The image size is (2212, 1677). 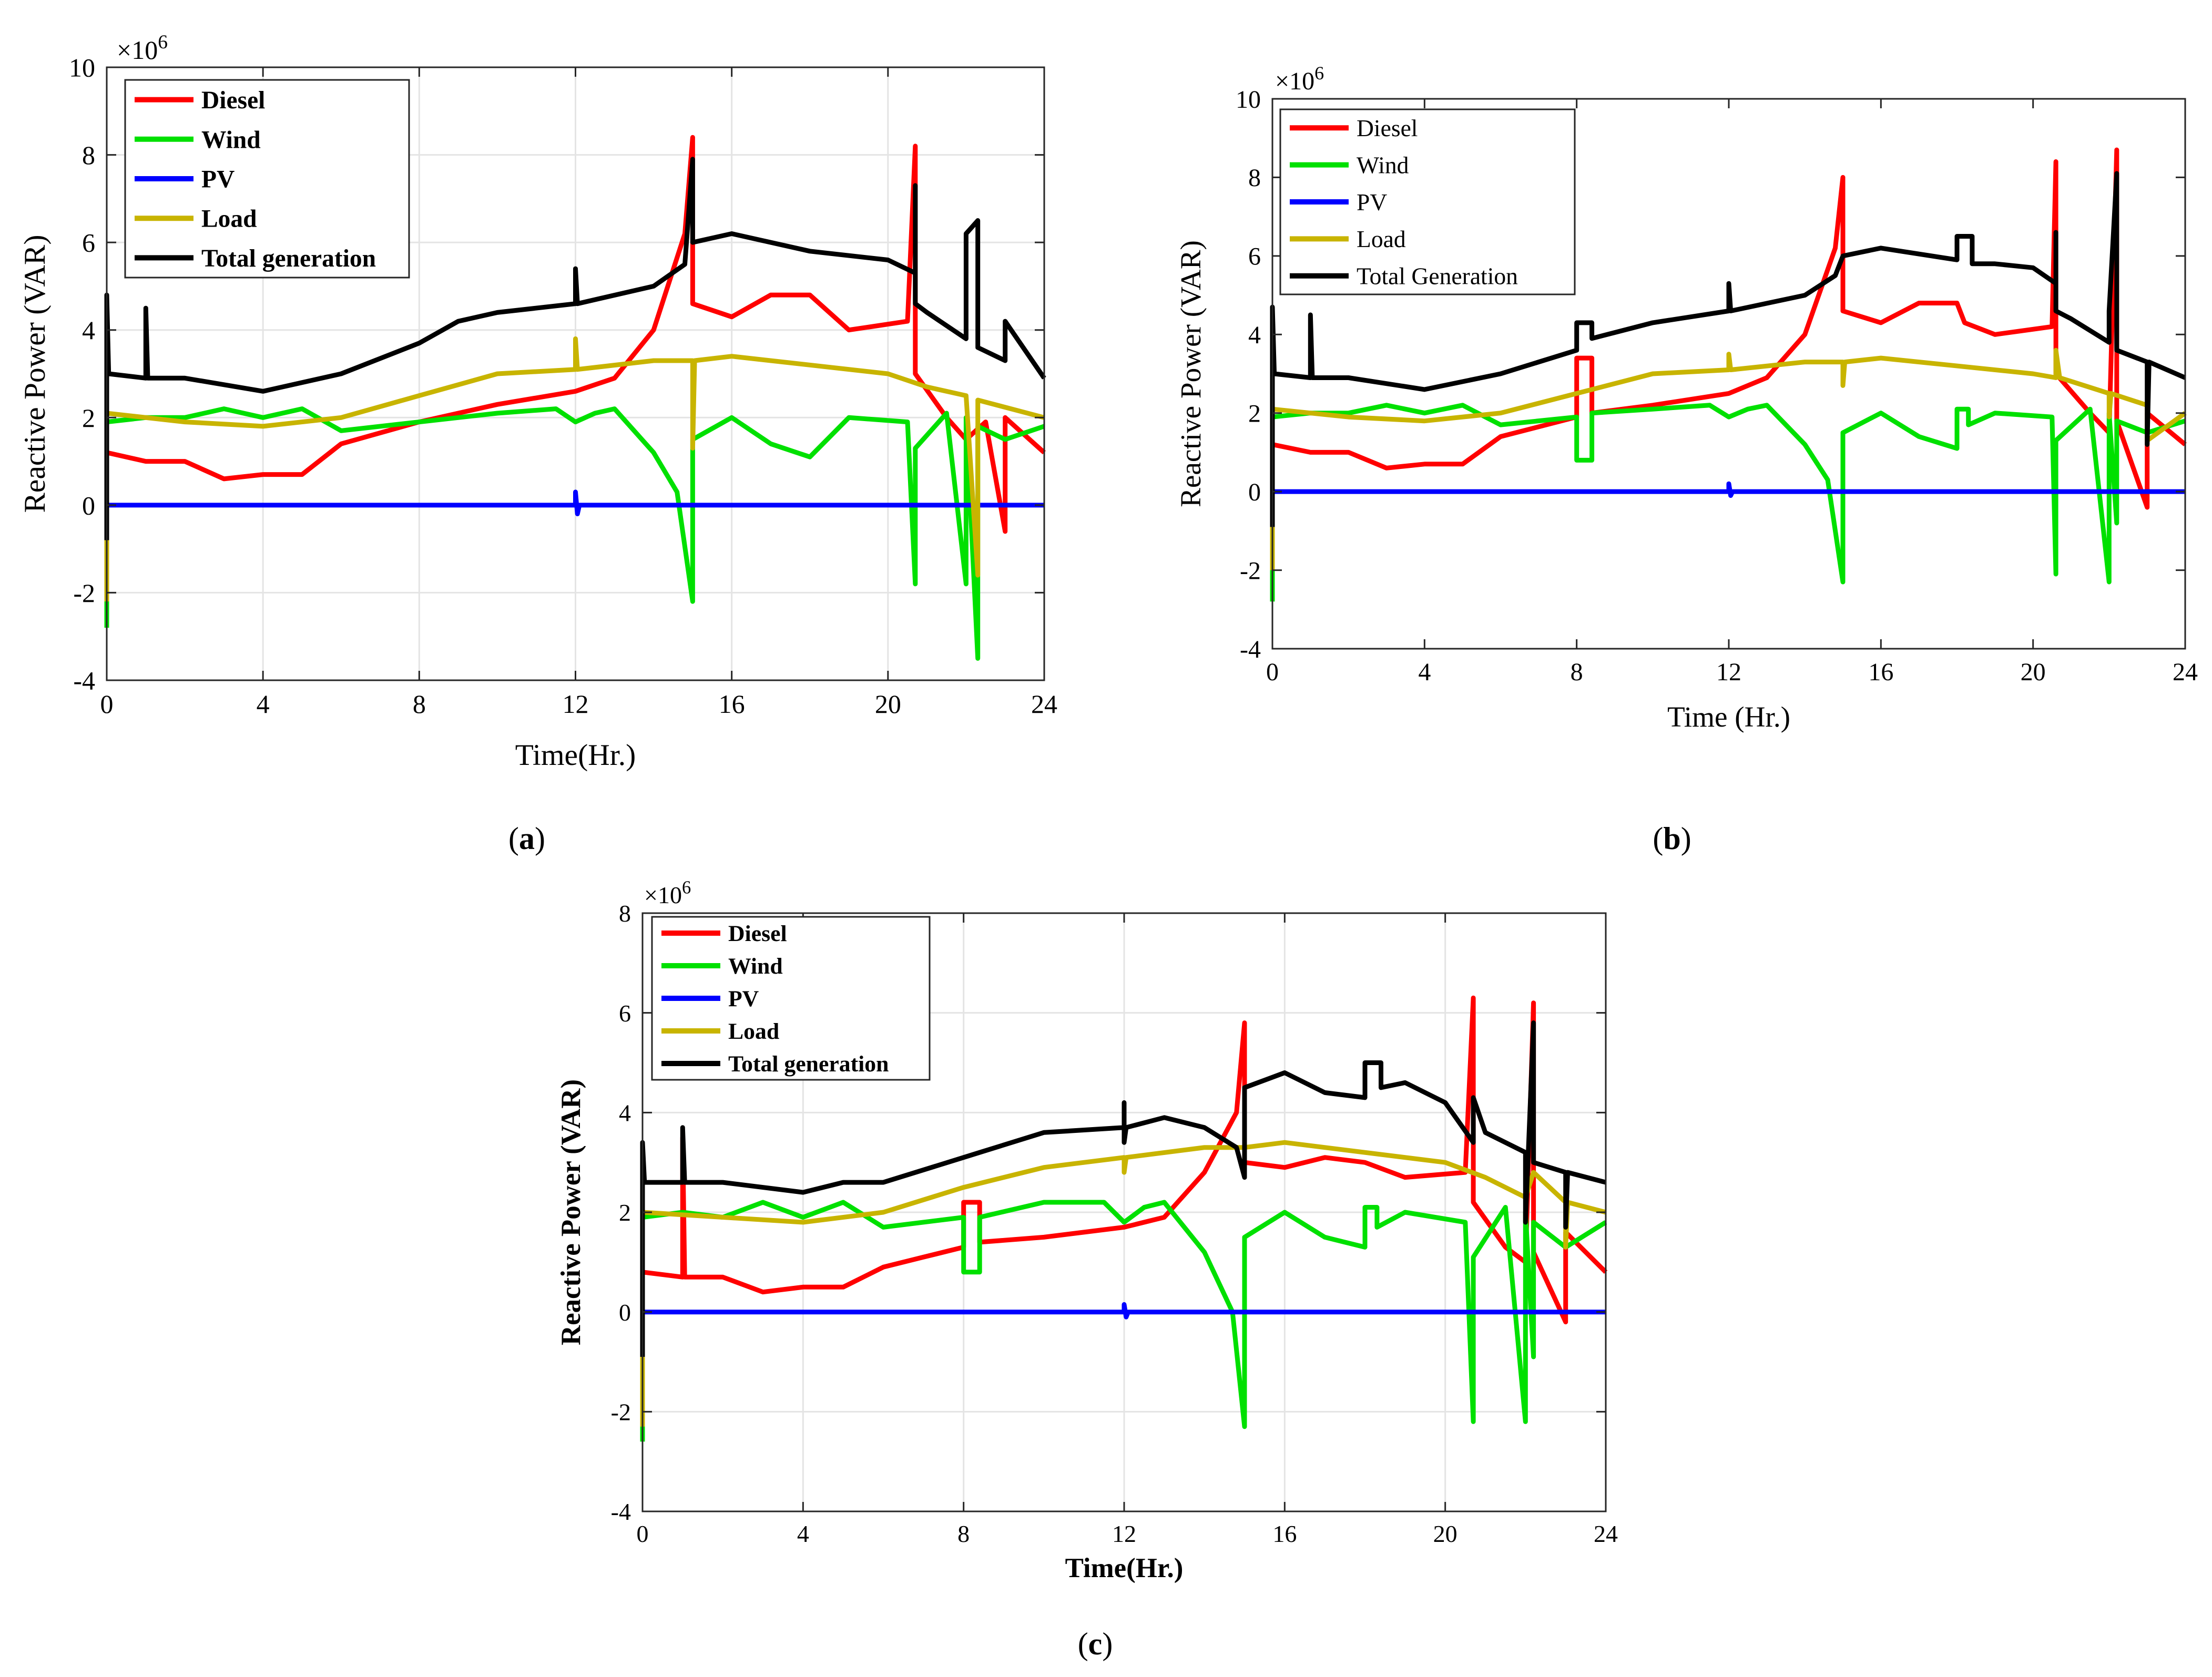 I want to click on x-axis-label: Time (Hr.), so click(x=1728, y=717).